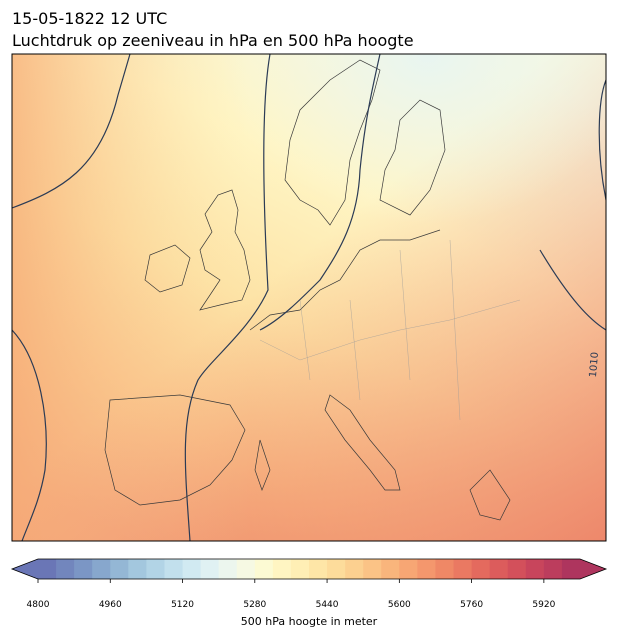 The image size is (618, 639). I want to click on colorbar-tick-label: 5280, so click(254, 605).